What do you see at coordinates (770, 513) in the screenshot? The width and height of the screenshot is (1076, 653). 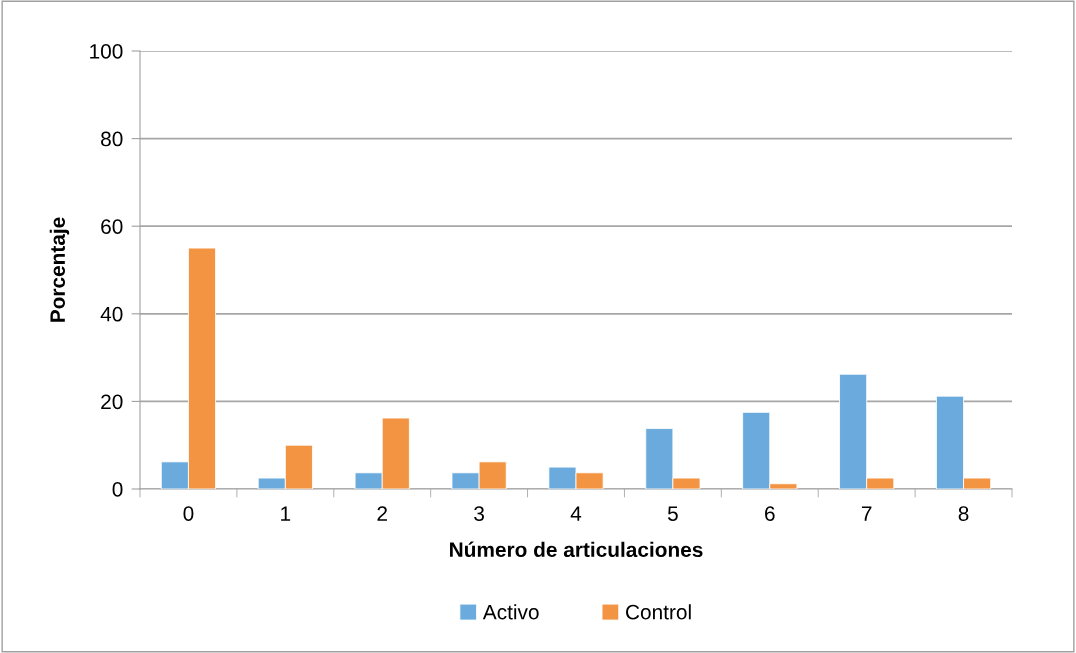 I see `x-tick-label: 6` at bounding box center [770, 513].